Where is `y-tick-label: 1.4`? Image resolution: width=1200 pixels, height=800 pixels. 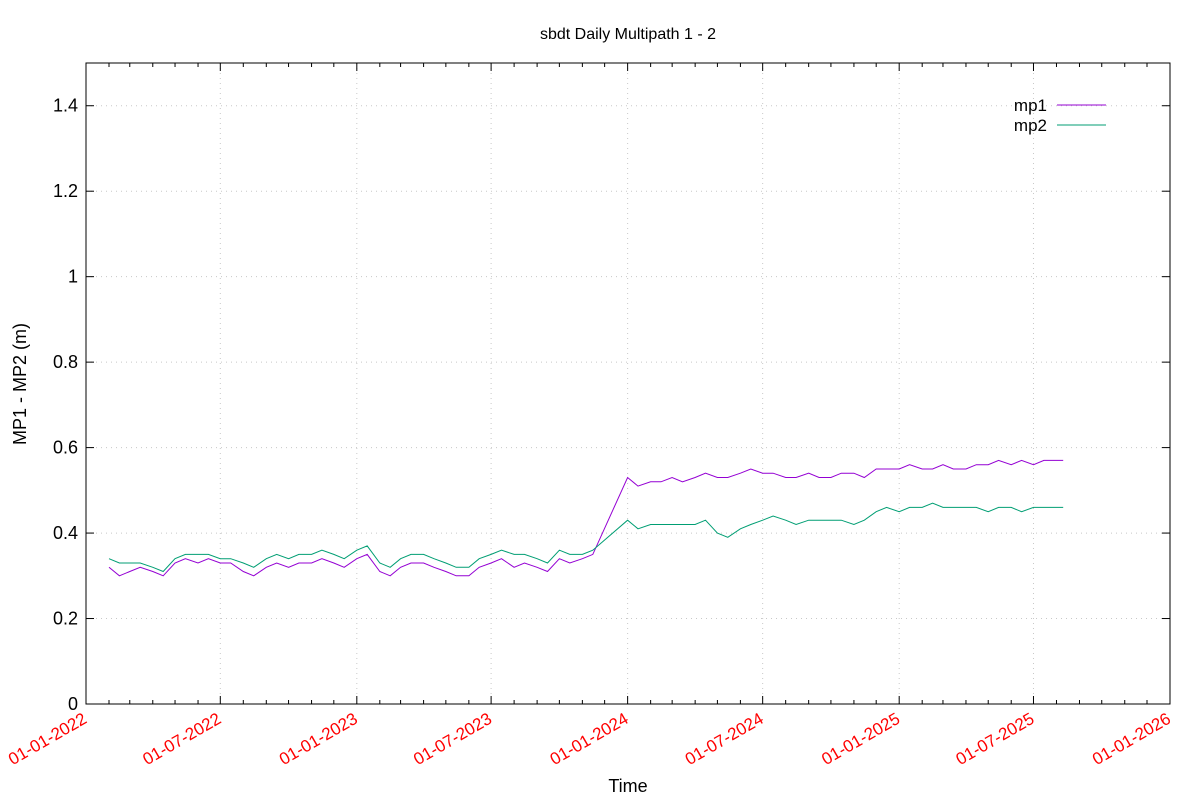
y-tick-label: 1.4 is located at coordinates (65, 106).